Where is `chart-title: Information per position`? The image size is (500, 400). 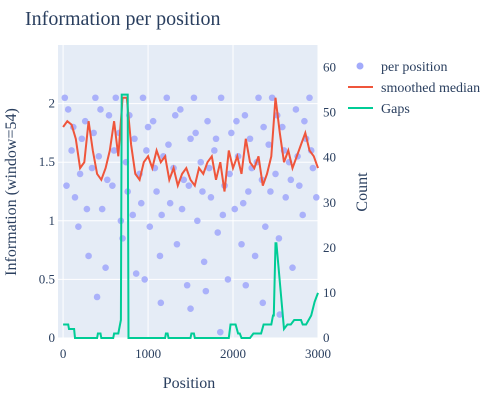 chart-title: Information per position is located at coordinates (123, 19).